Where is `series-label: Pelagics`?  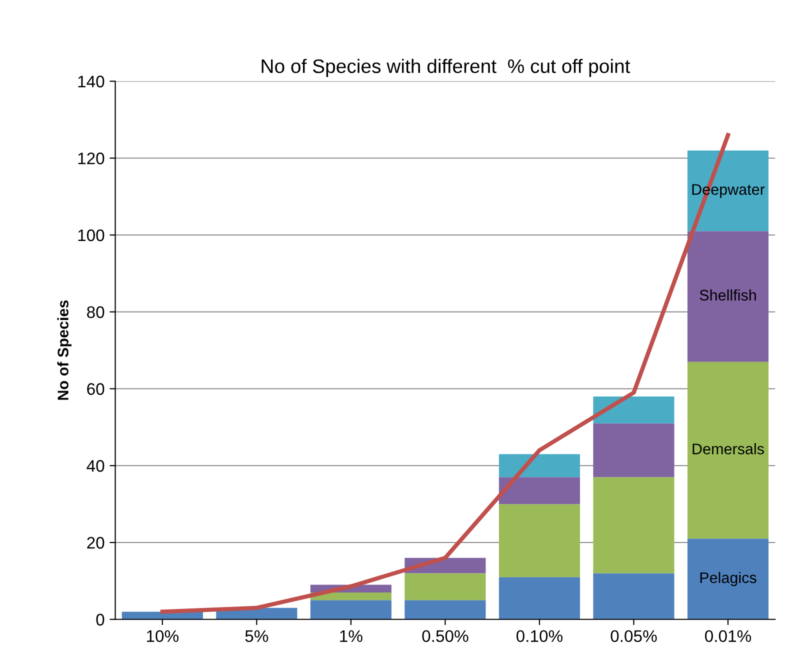 series-label: Pelagics is located at coordinates (728, 579).